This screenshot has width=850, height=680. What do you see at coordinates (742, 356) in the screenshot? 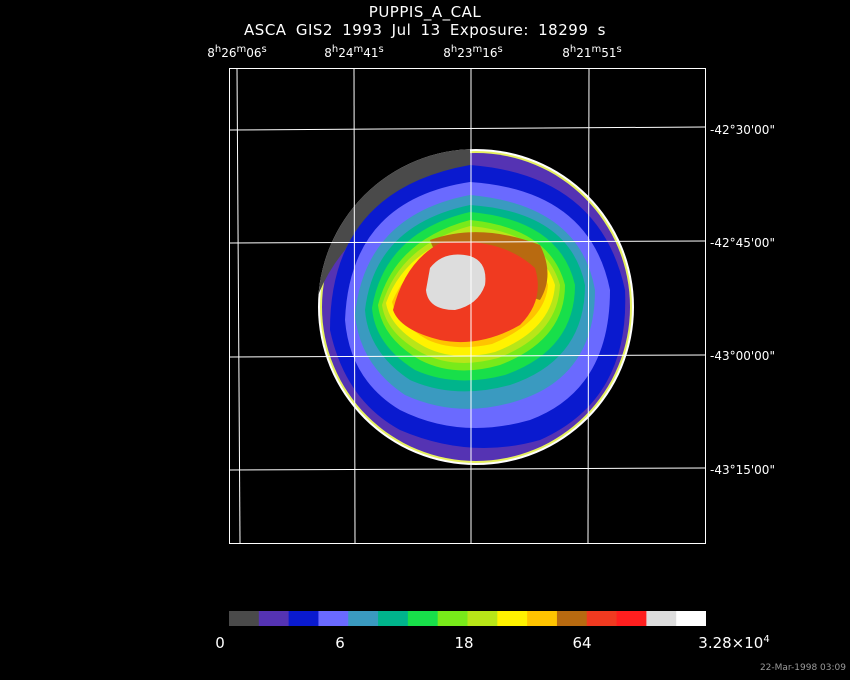
I see `dec-tick-label: -43°00'00"` at bounding box center [742, 356].